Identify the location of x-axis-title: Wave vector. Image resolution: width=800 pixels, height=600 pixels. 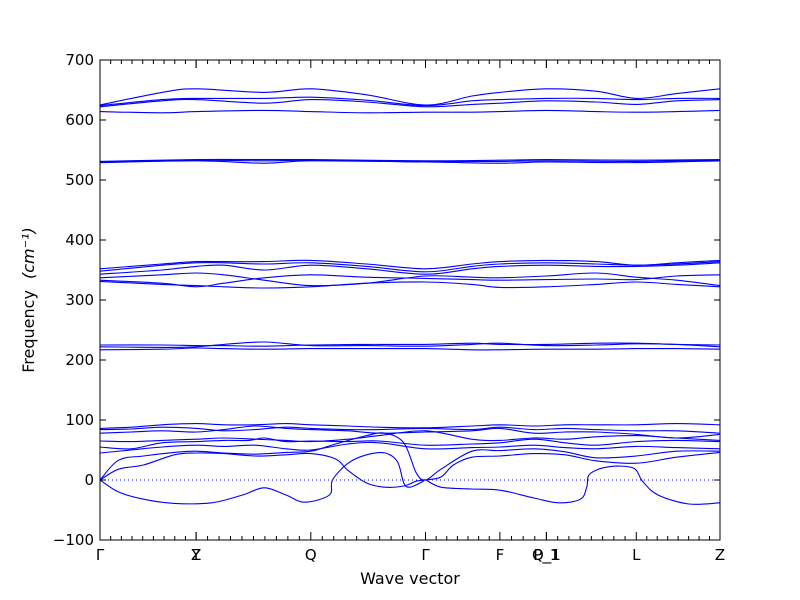
(410, 578).